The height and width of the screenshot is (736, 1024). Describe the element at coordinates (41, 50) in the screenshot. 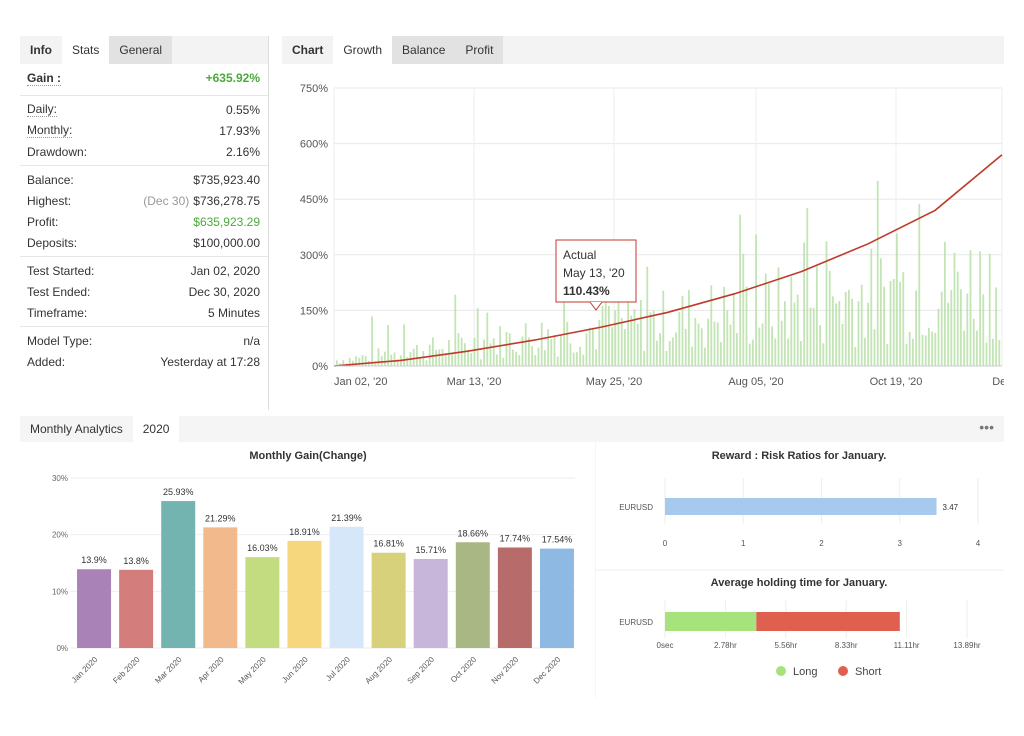

I see `tab-info: Info` at that location.